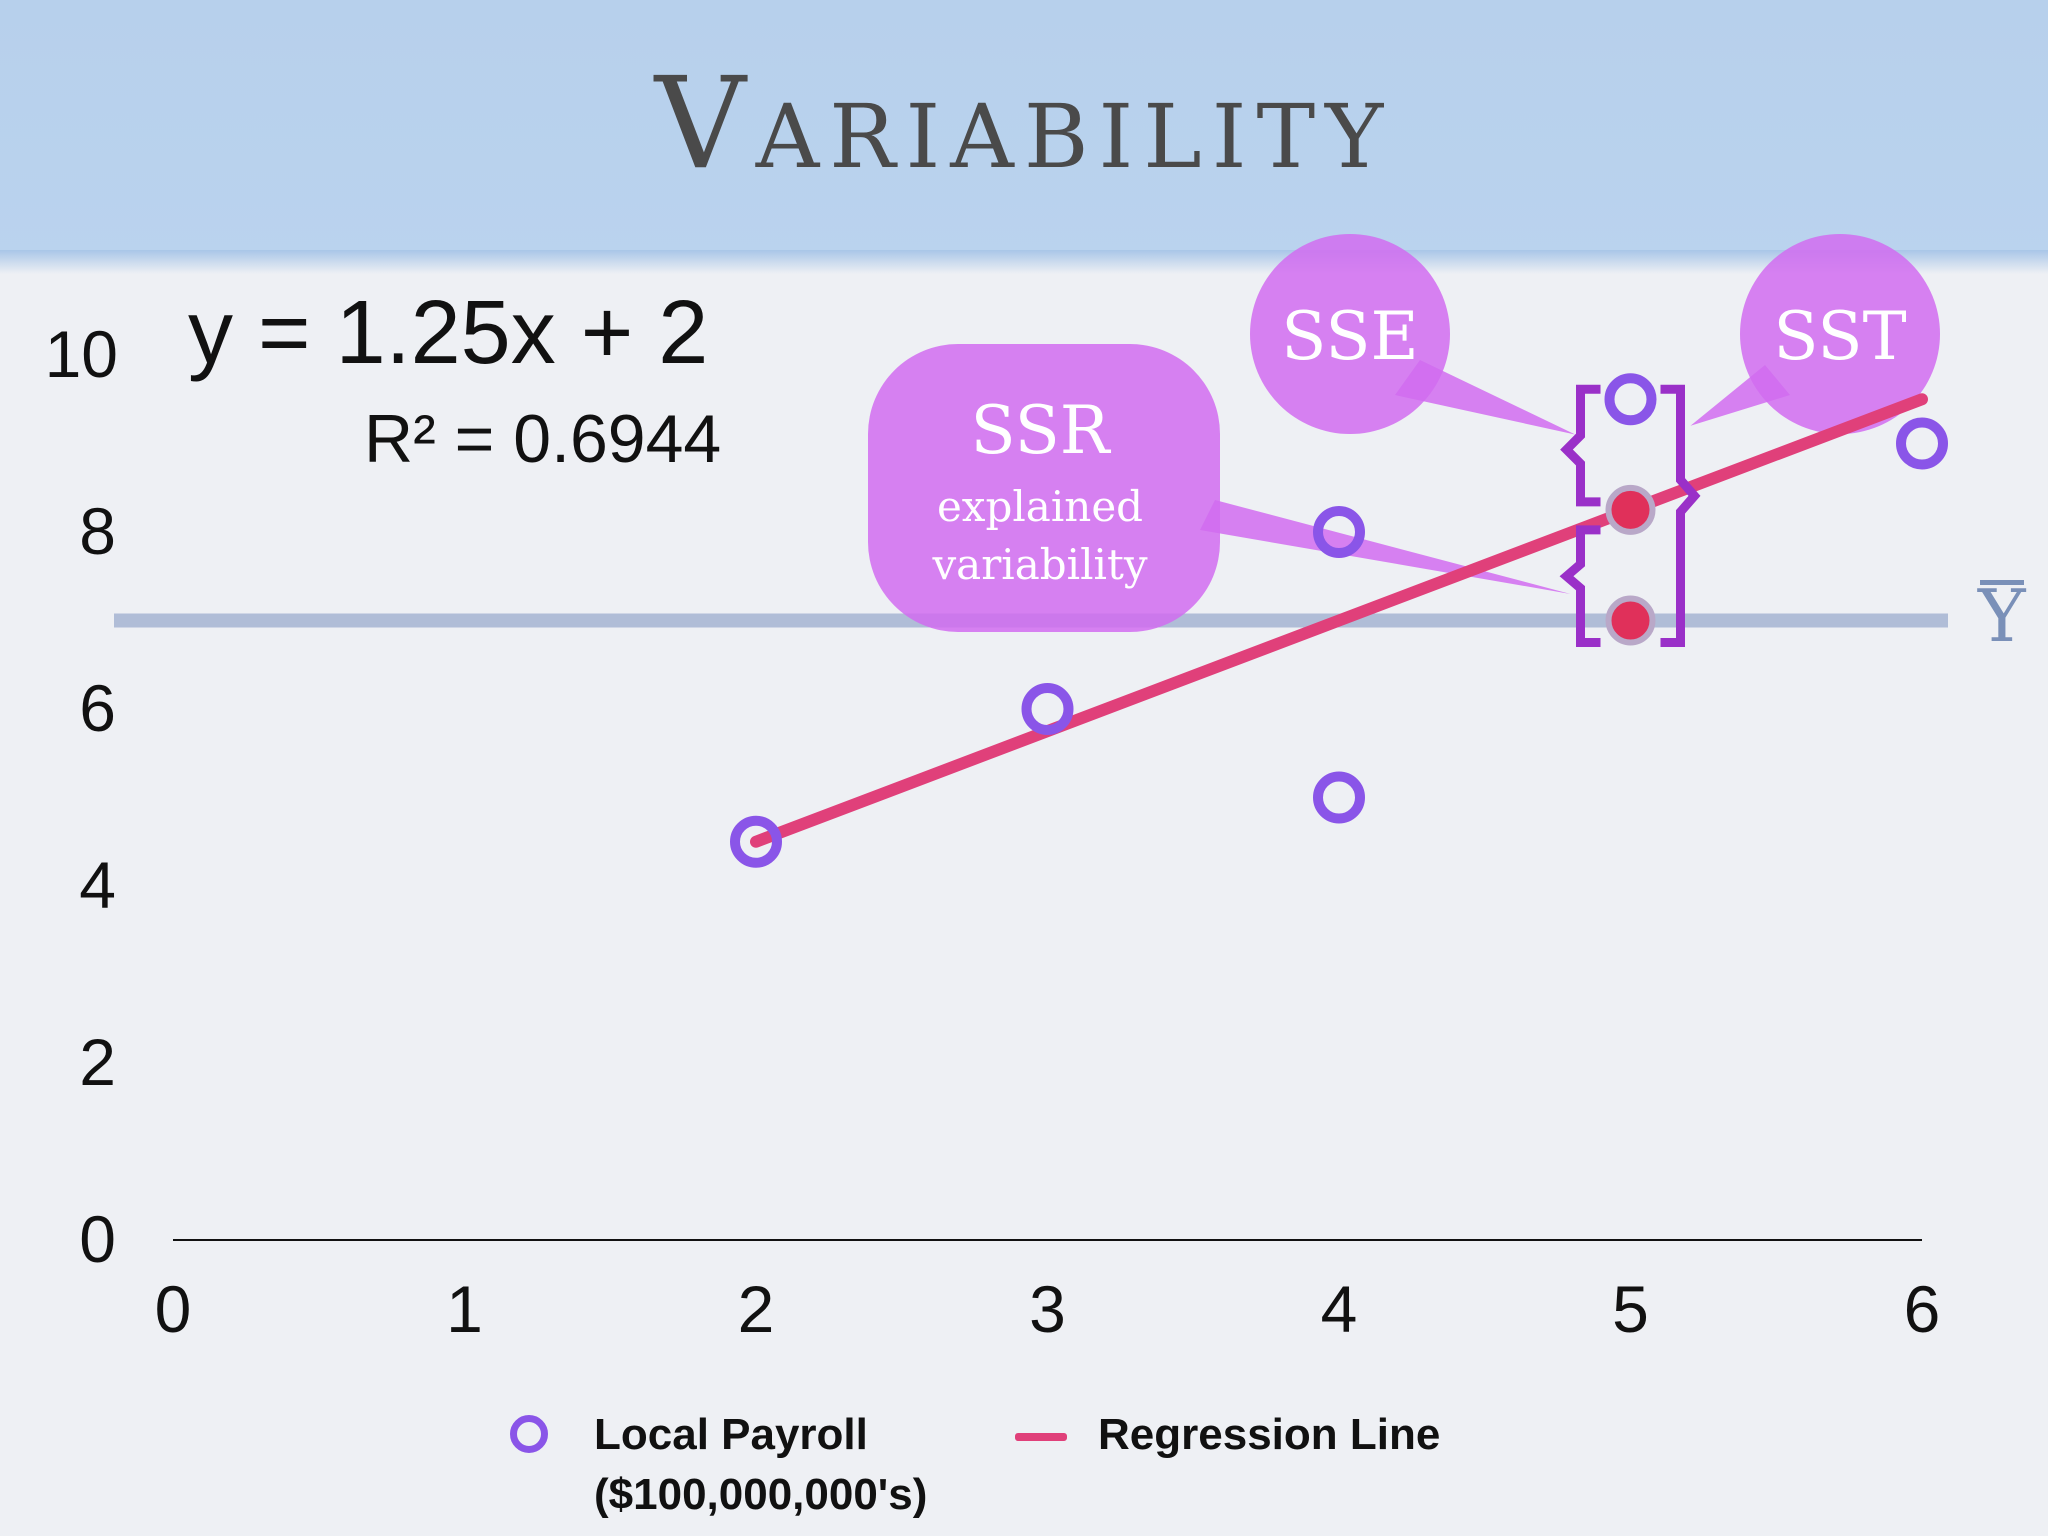 Image resolution: width=2048 pixels, height=1536 pixels. Describe the element at coordinates (97, 531) in the screenshot. I see `y-tick-label: 8` at that location.